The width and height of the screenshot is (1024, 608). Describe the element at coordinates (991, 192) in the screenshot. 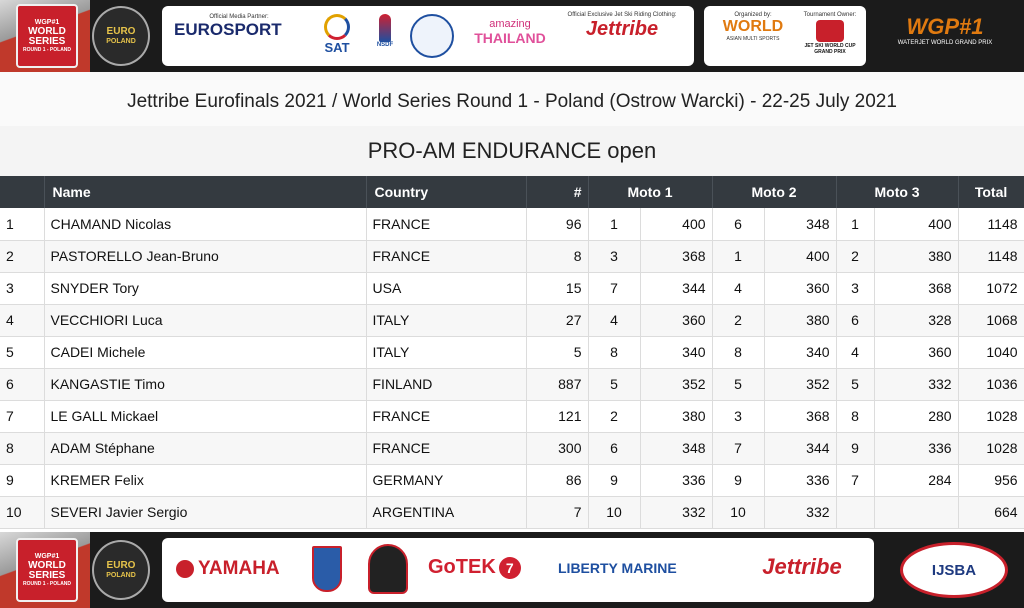

I see `col-total: Total` at that location.